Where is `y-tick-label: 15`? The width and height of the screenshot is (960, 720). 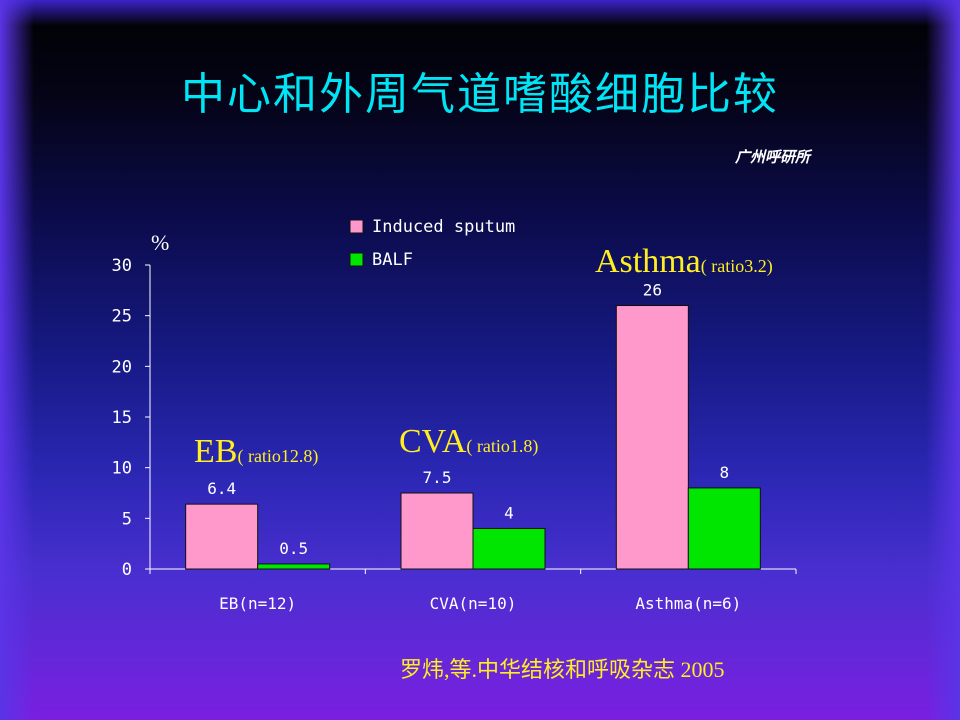
y-tick-label: 15 is located at coordinates (122, 418).